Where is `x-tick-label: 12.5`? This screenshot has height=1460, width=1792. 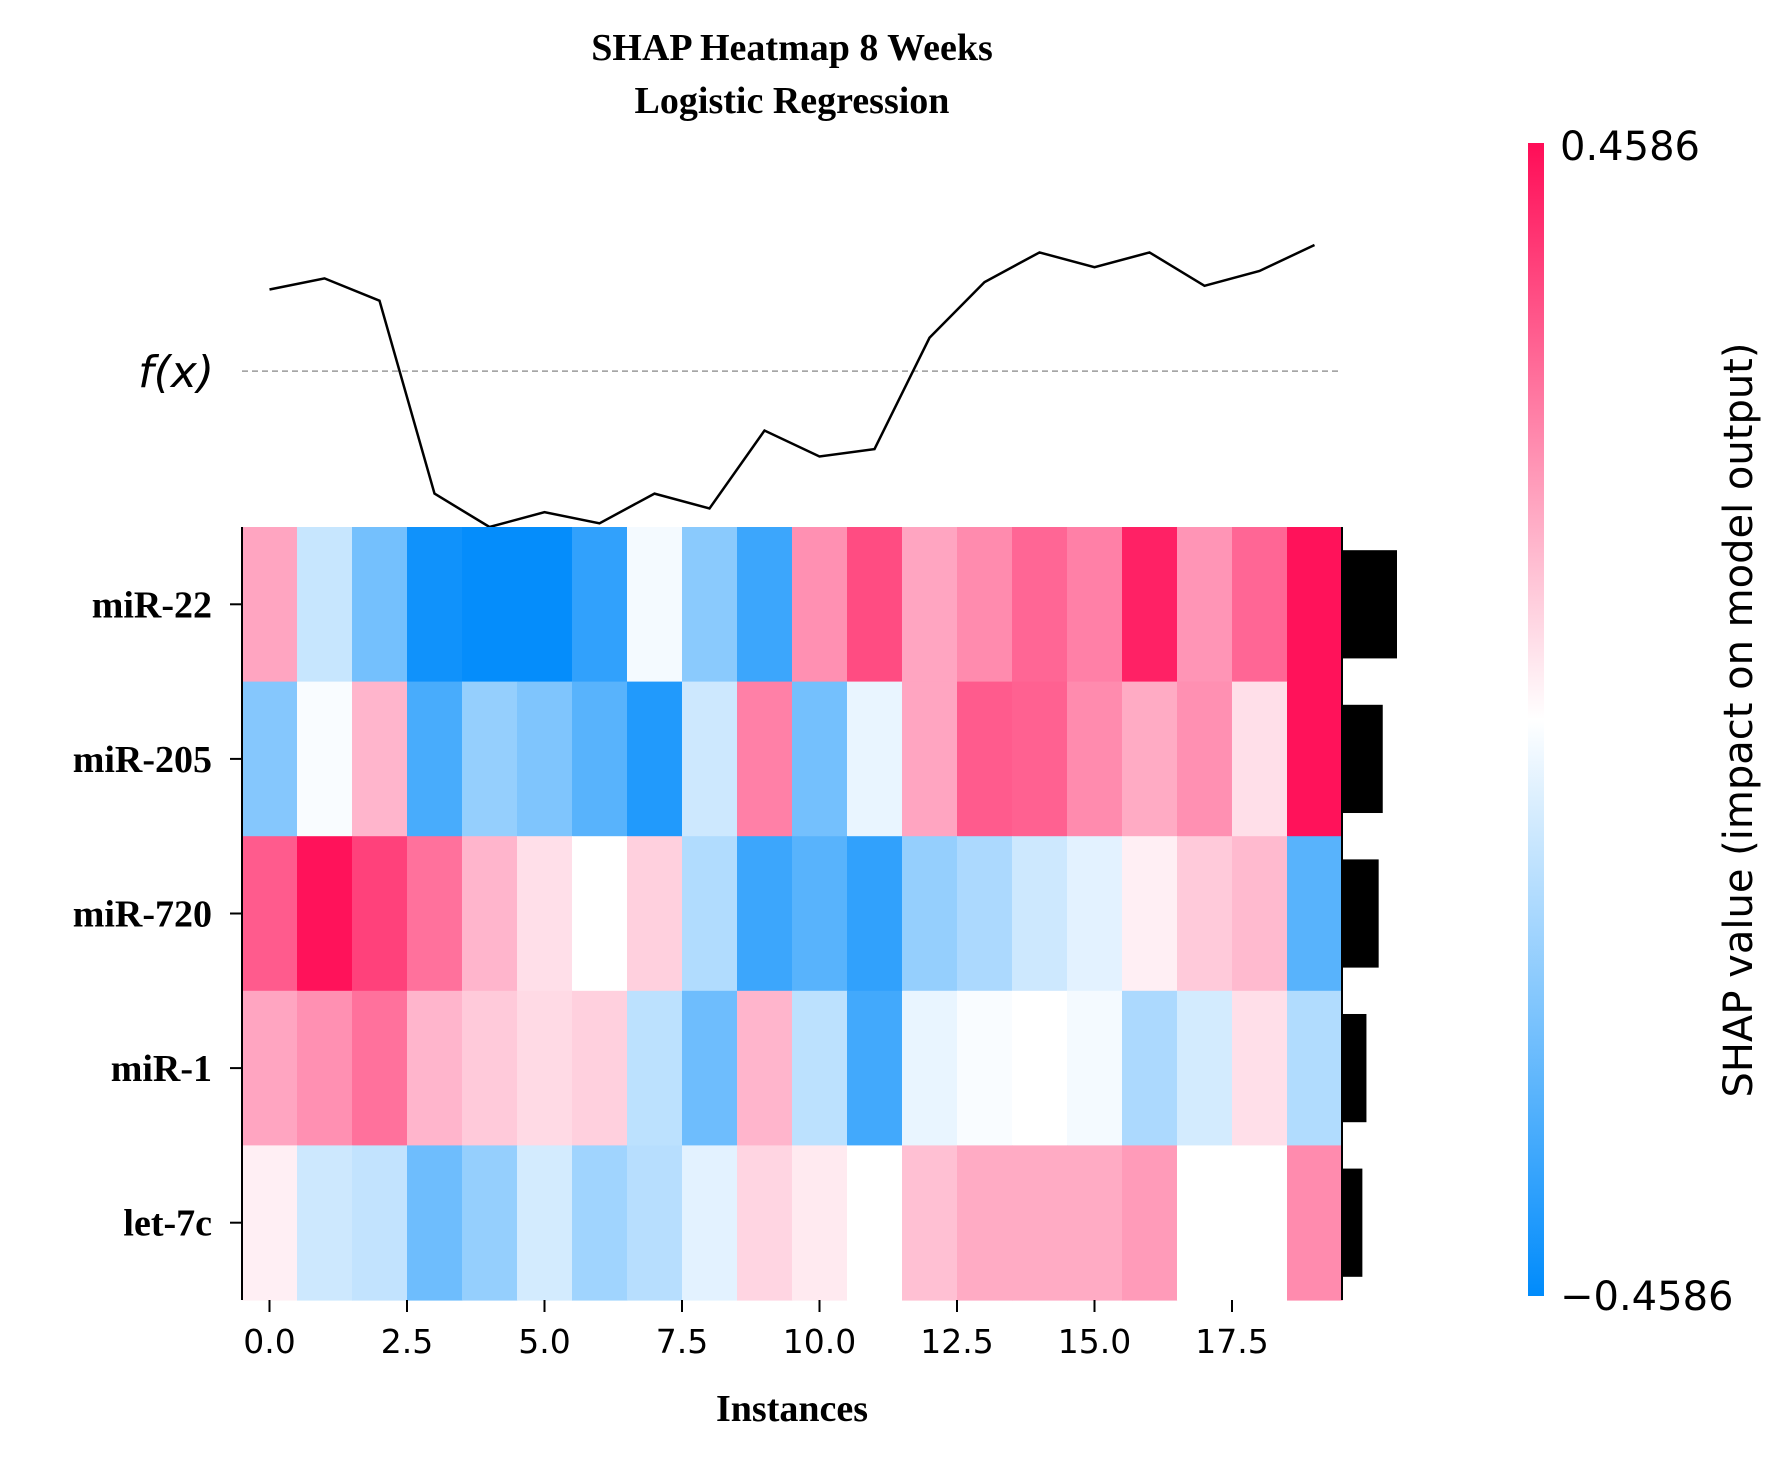 x-tick-label: 12.5 is located at coordinates (956, 1341).